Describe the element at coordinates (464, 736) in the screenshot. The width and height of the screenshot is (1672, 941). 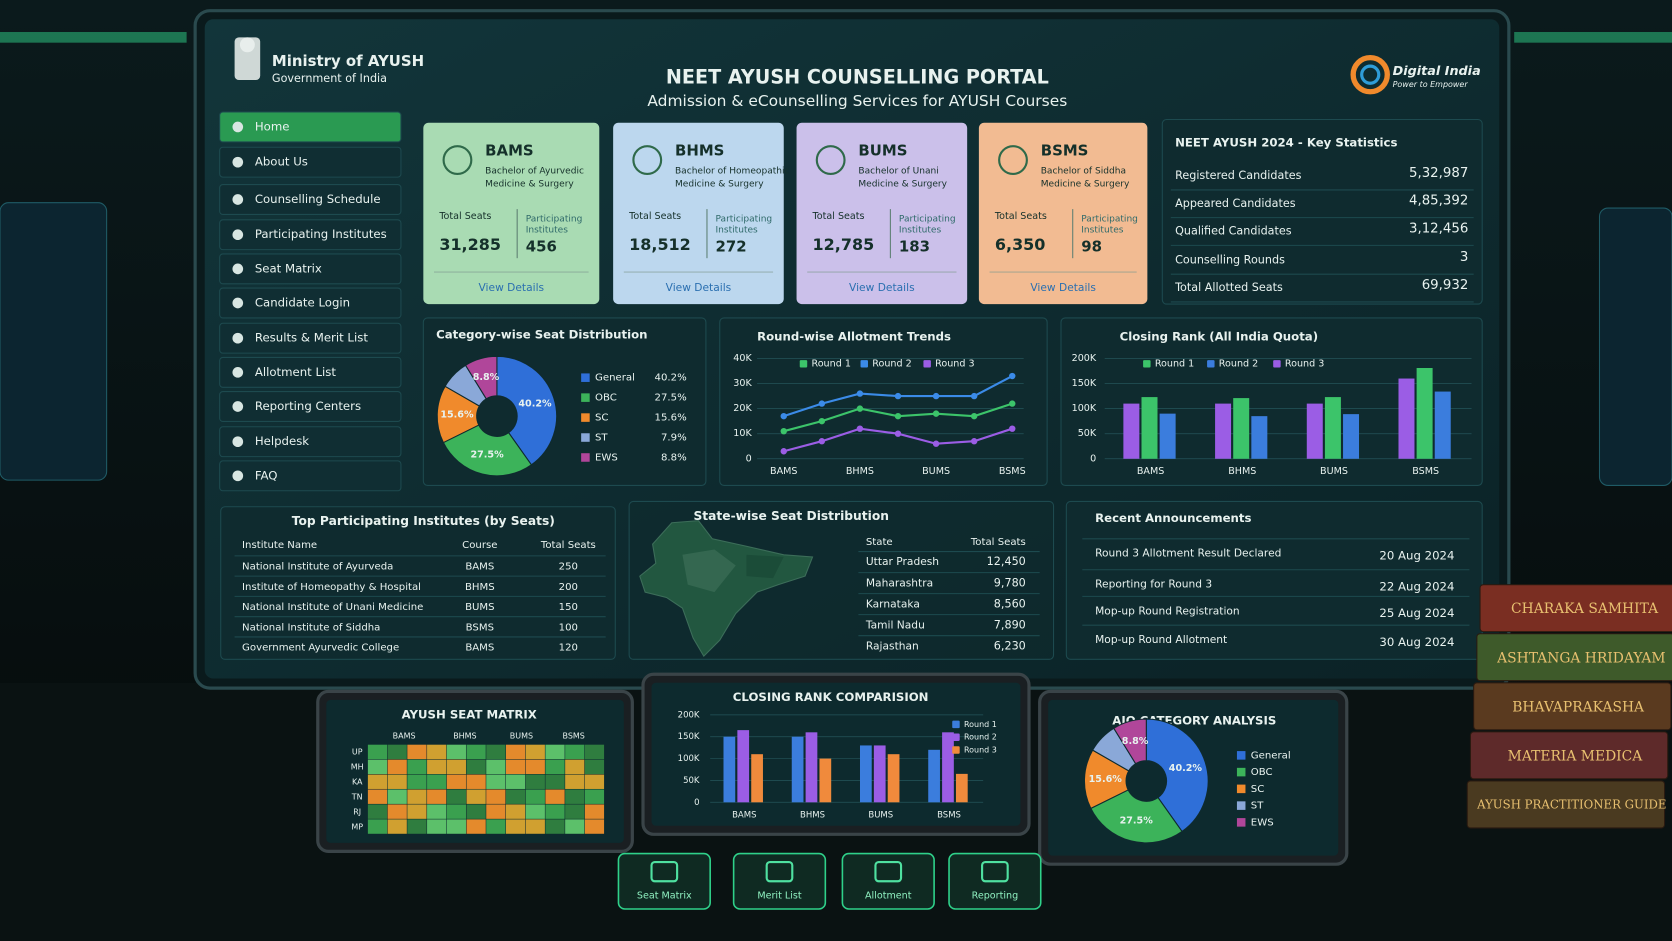
I see `matrix-column: BHMS` at that location.